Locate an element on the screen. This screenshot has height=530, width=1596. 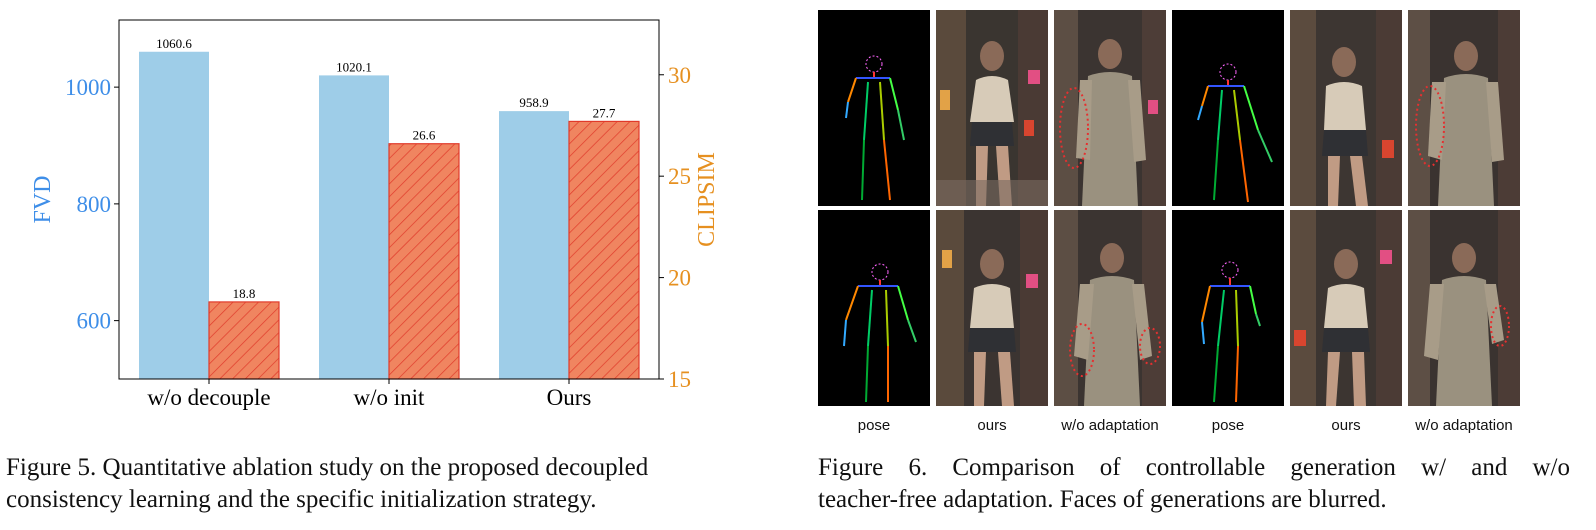
x-tick-label-1: w/o decouple is located at coordinates (208, 397).